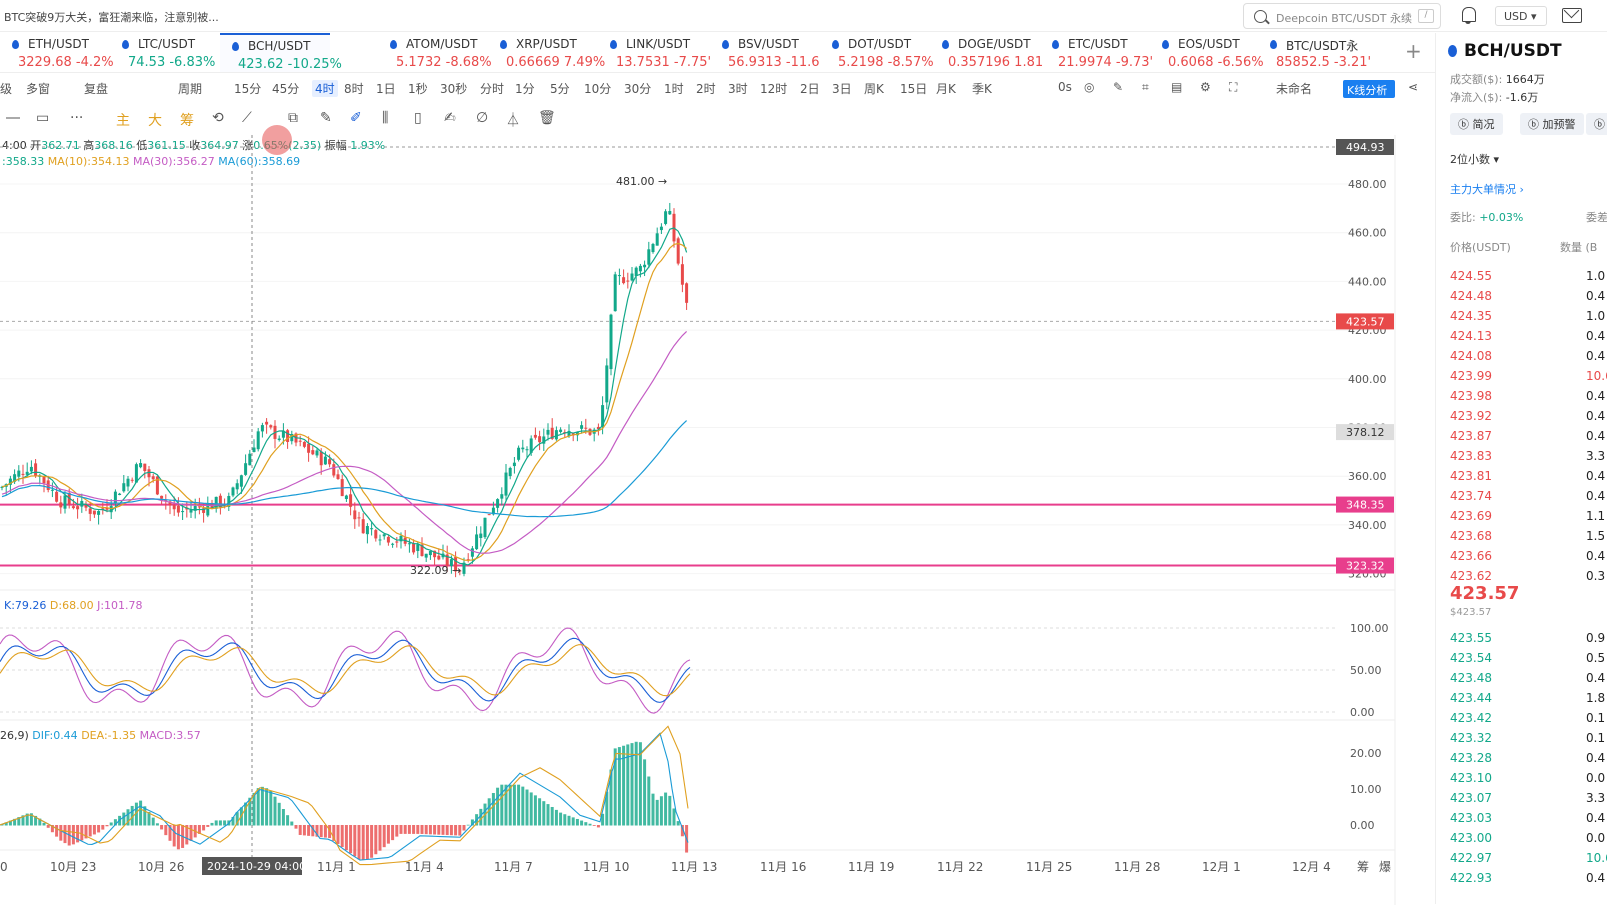  What do you see at coordinates (96, 89) in the screenshot?
I see `timeframe-2: 复盘` at bounding box center [96, 89].